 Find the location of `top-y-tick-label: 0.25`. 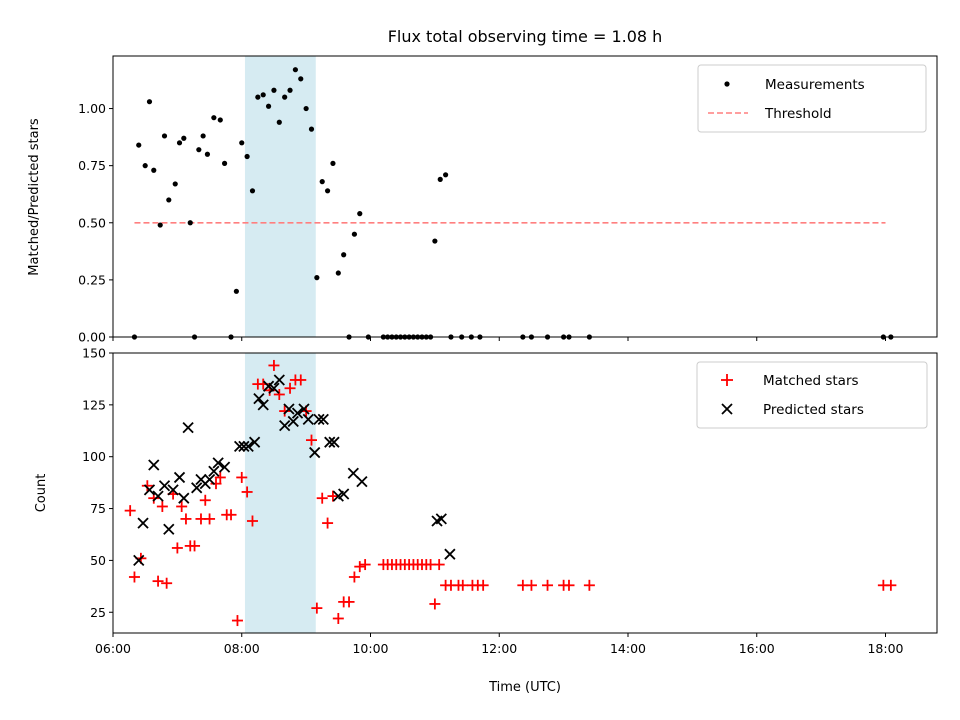

top-y-tick-label: 0.25 is located at coordinates (92, 279).